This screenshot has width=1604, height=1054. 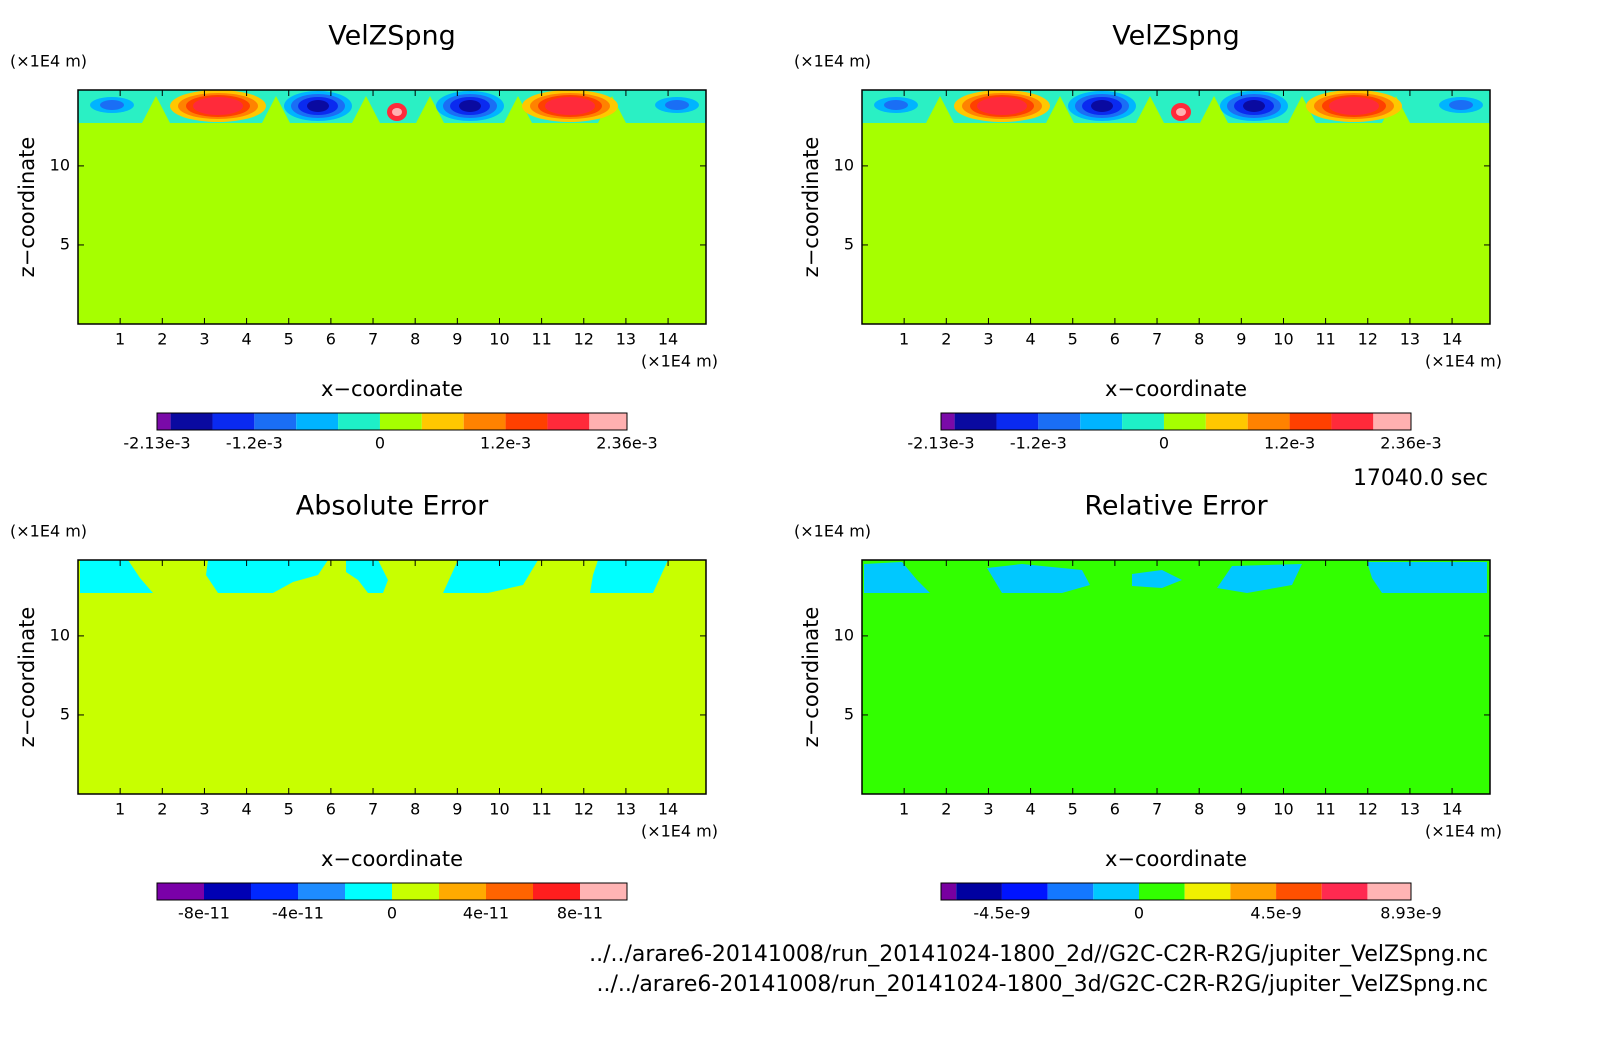 I want to click on colorbar-tick-label: -4e-11, so click(x=298, y=913).